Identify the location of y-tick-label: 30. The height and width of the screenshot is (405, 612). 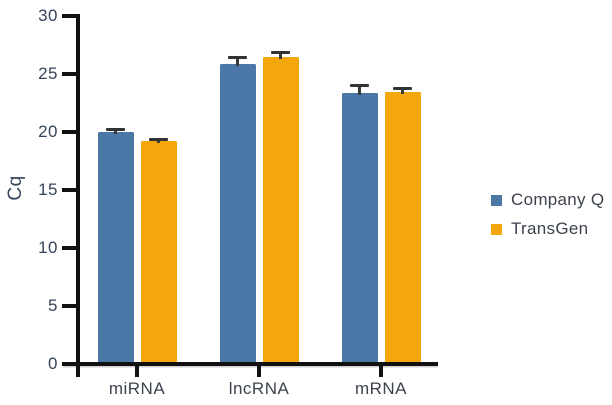
(48, 15).